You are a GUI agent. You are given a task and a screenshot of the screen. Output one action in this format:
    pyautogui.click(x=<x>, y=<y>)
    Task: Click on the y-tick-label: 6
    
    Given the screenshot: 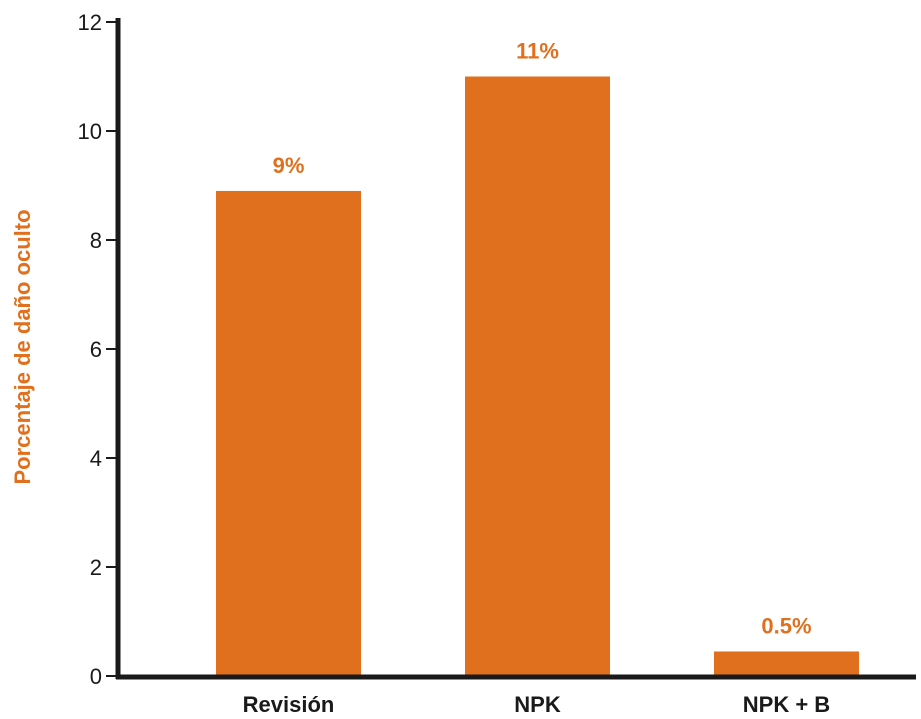 What is the action you would take?
    pyautogui.click(x=96, y=349)
    